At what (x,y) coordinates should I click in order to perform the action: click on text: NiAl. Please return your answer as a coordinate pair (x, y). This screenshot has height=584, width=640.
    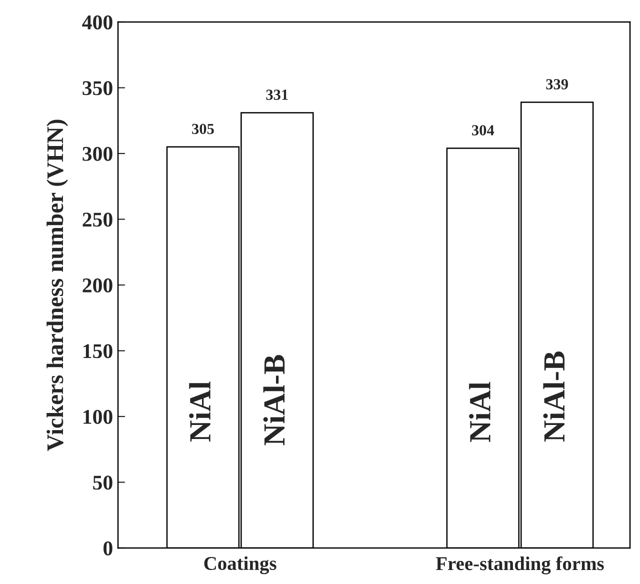
    Looking at the image, I should click on (479, 412).